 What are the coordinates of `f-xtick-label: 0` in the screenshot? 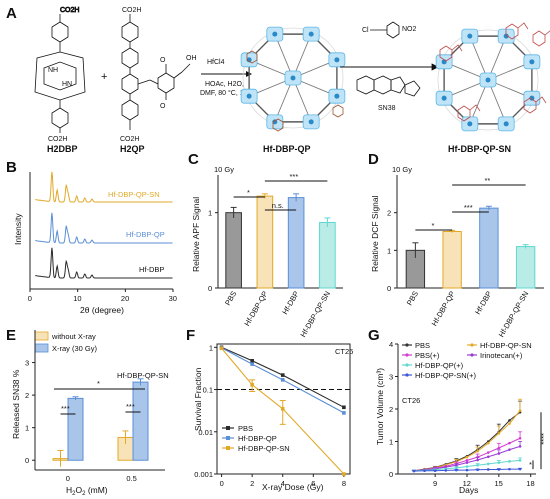 It's located at (222, 483).